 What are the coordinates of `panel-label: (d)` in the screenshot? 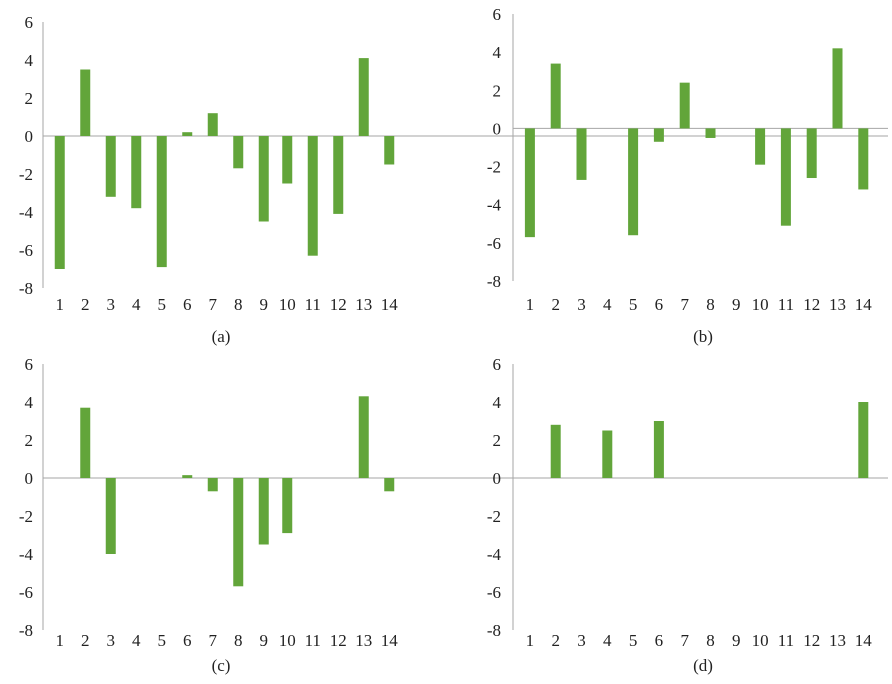 It's located at (703, 665).